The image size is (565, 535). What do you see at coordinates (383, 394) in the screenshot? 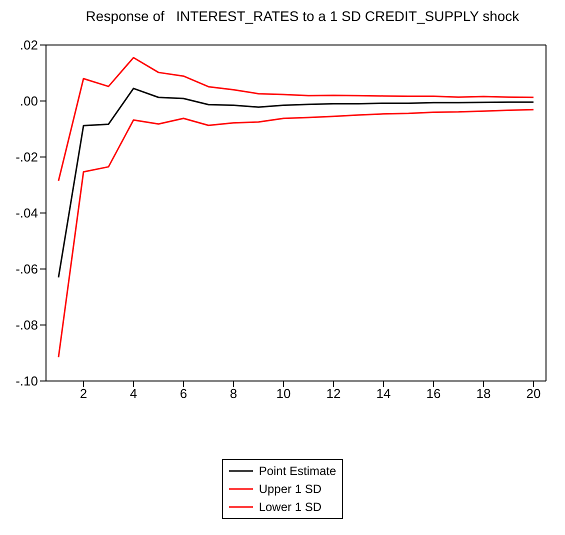
I see `x-tick-label: 14` at bounding box center [383, 394].